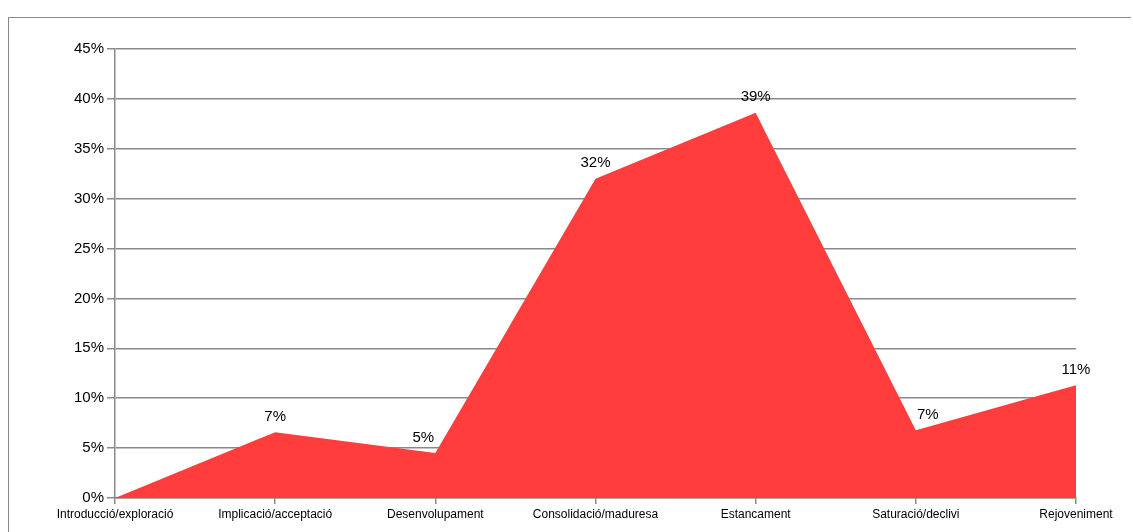  What do you see at coordinates (88, 197) in the screenshot?
I see `y-tick-label: 30%` at bounding box center [88, 197].